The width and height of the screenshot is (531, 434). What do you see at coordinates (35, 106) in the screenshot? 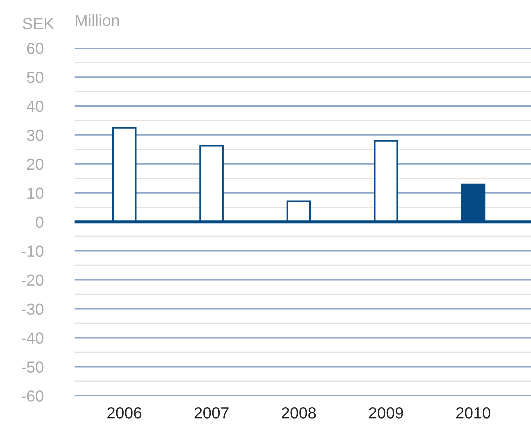
I see `y-tick-label: 40` at bounding box center [35, 106].